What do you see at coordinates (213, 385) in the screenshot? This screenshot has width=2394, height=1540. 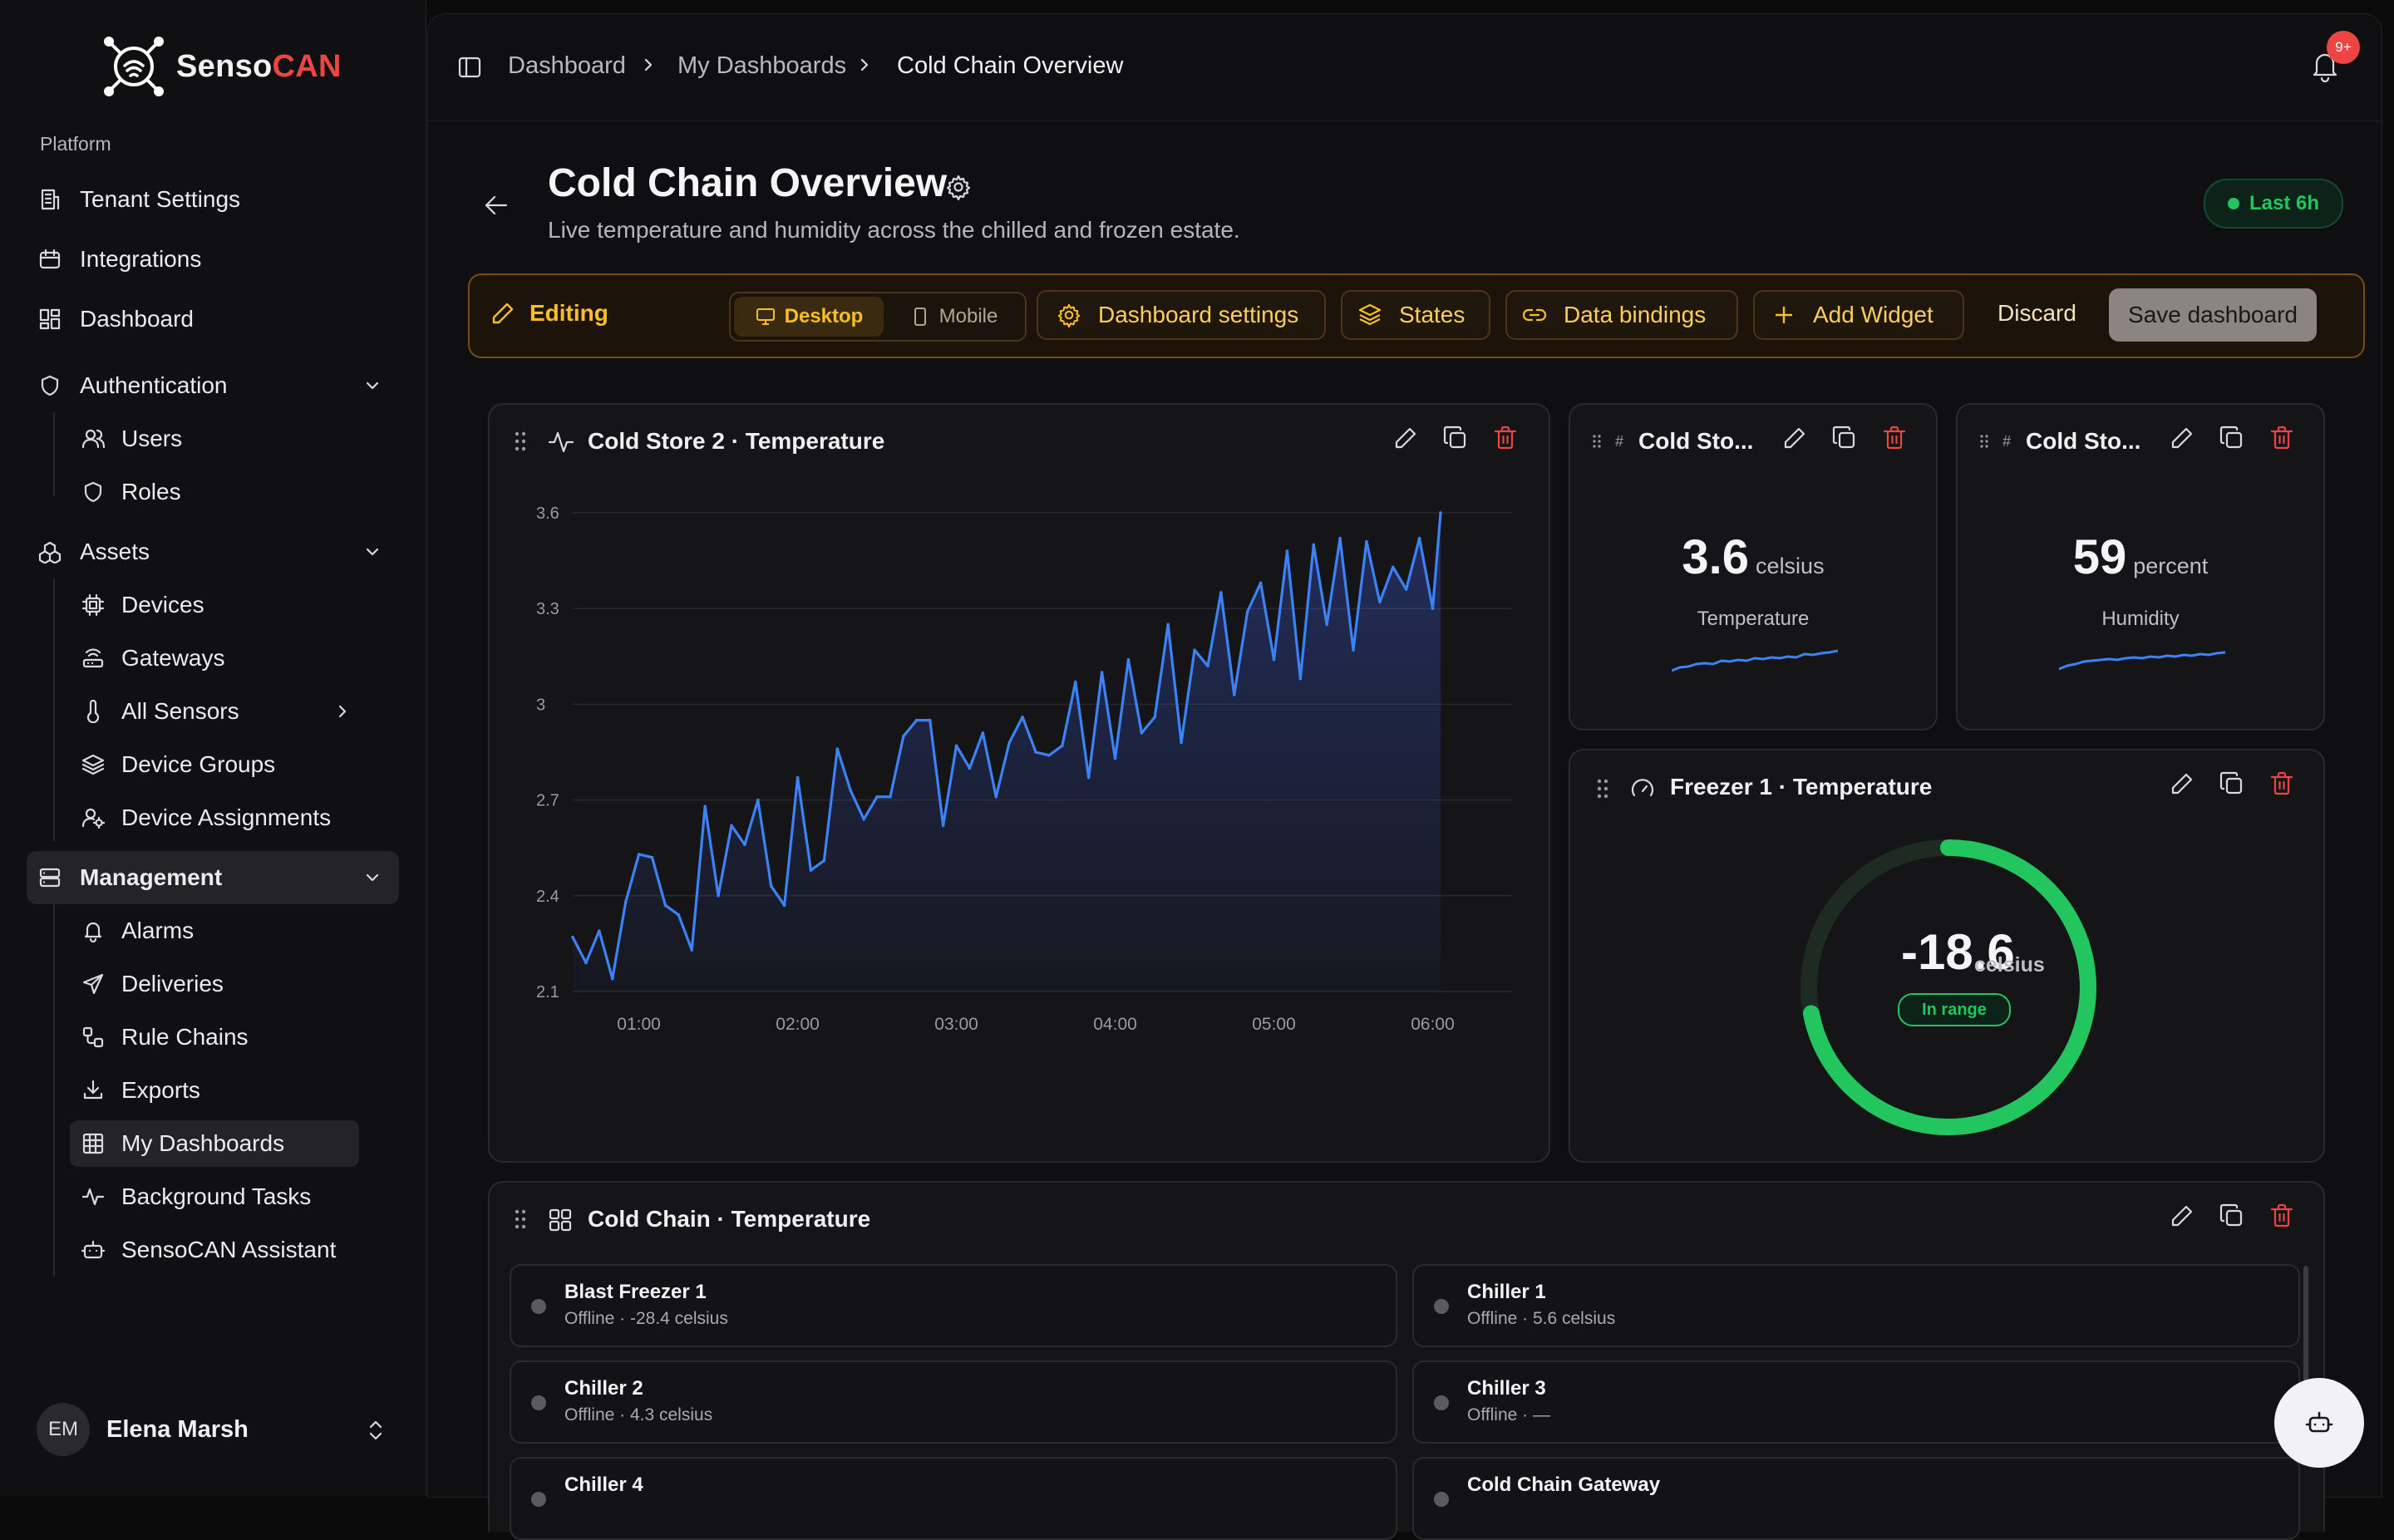 I see `sidebar-group-authentication: Authentication` at bounding box center [213, 385].